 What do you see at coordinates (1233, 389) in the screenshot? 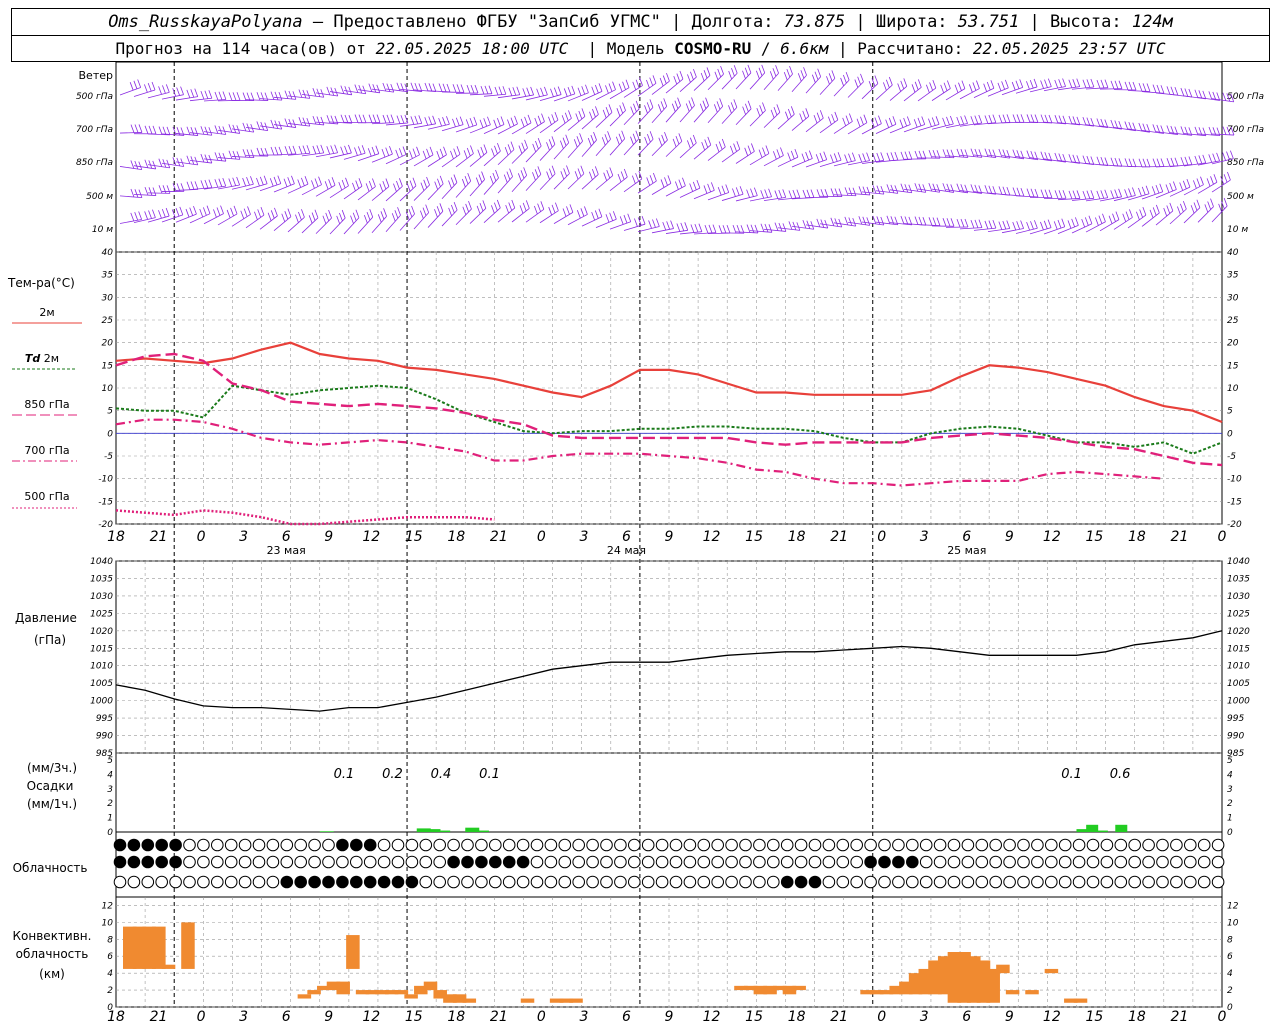
I see `temp-tick-right: 10` at bounding box center [1233, 389].